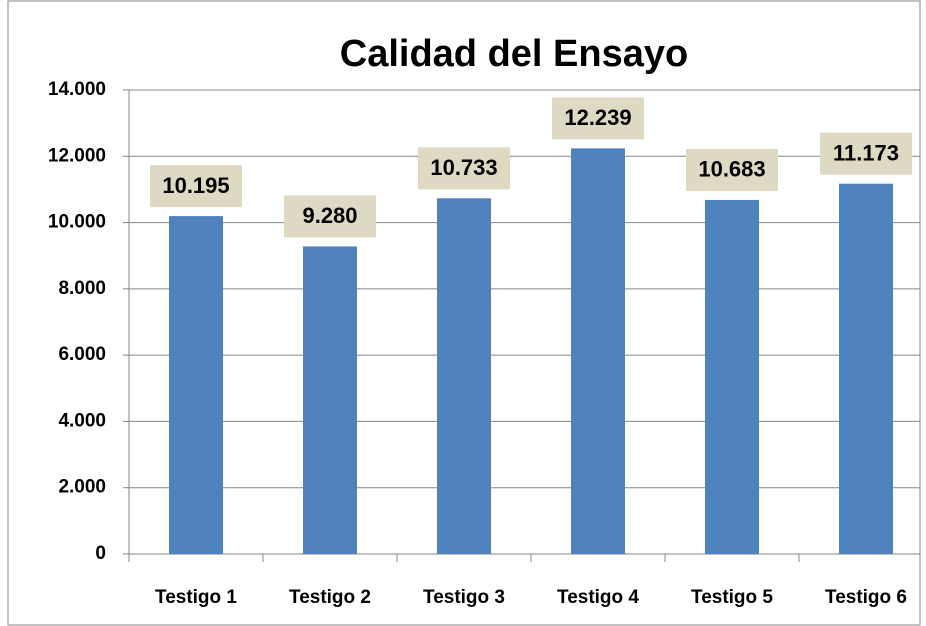  I want to click on x-tick-label: Testigo 6, so click(866, 597).